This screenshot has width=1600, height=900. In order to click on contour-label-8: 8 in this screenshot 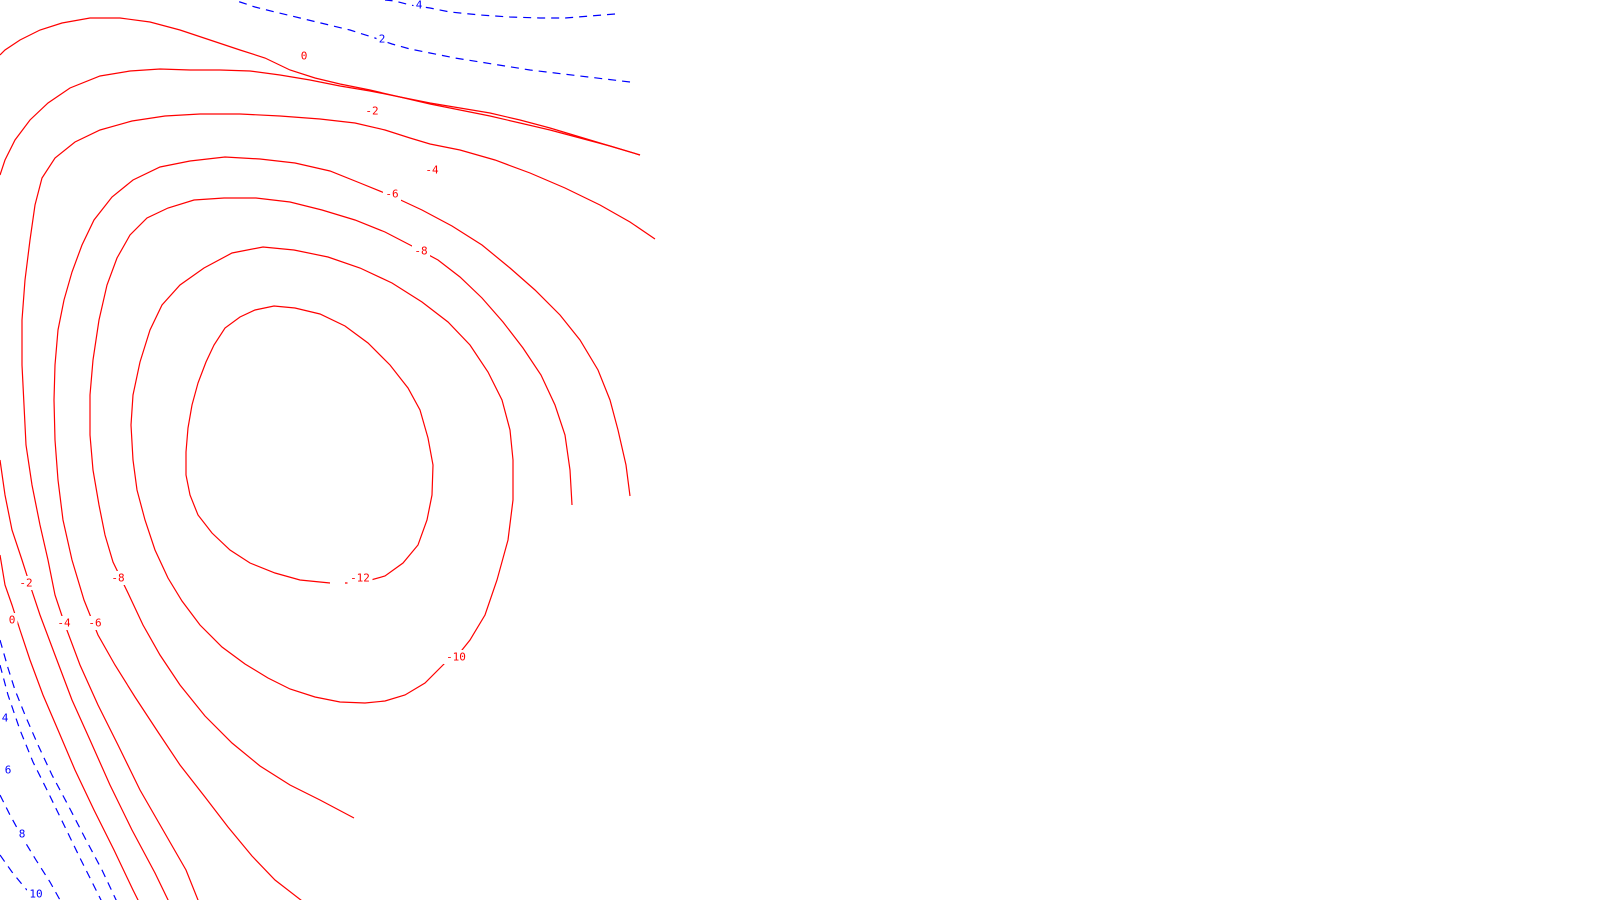, I will do `click(22, 834)`.